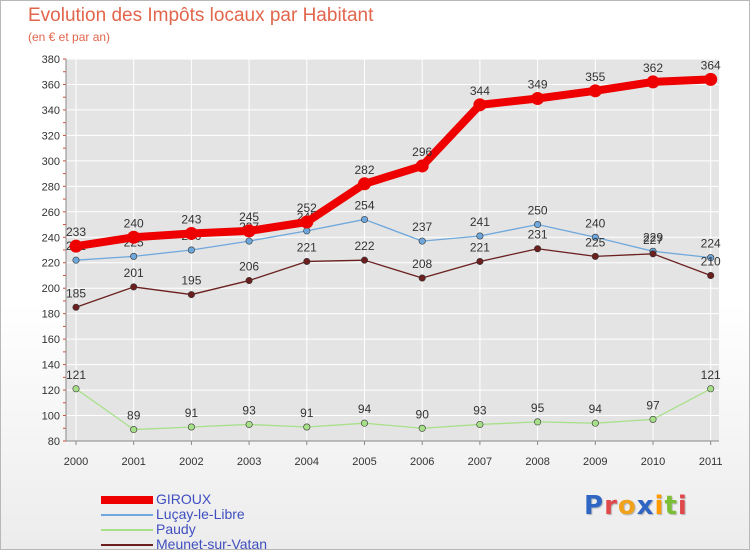 This screenshot has height=550, width=750. What do you see at coordinates (595, 223) in the screenshot?
I see `data-label-lu-ay-le-libre: 240` at bounding box center [595, 223].